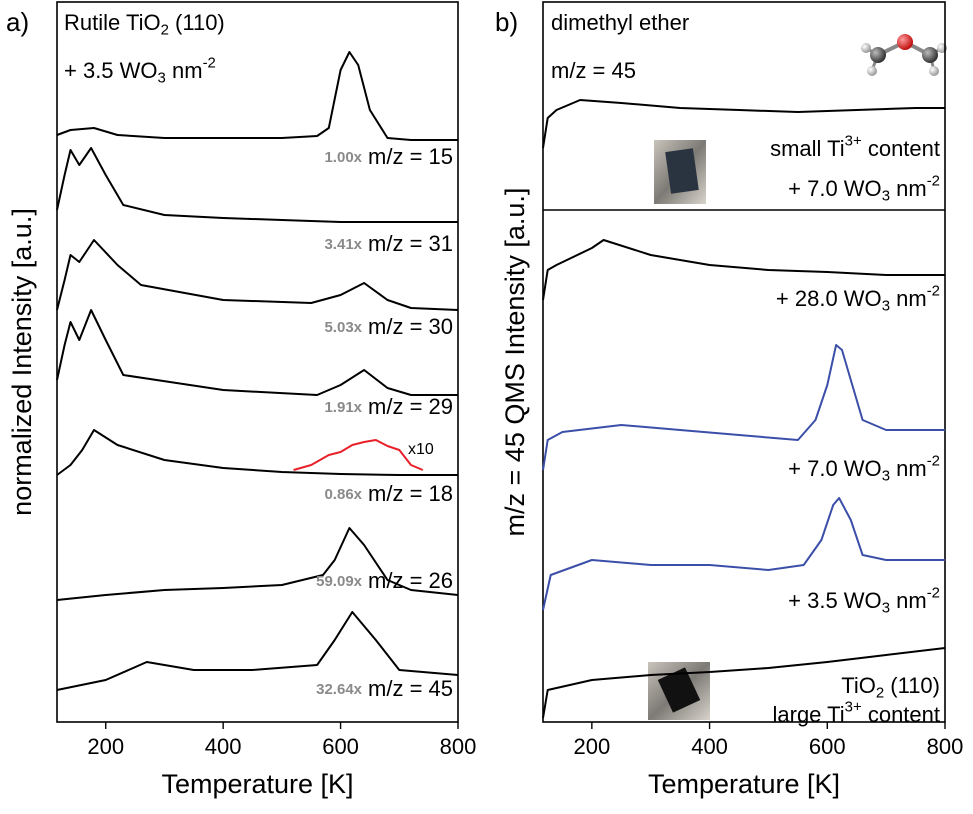  I want to click on series-name: m/z = 30, so click(410, 326).